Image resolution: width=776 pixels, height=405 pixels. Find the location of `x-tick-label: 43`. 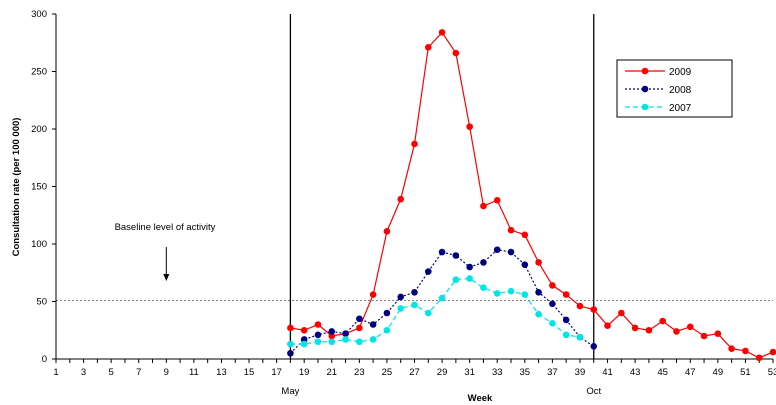

x-tick-label: 43 is located at coordinates (635, 372).